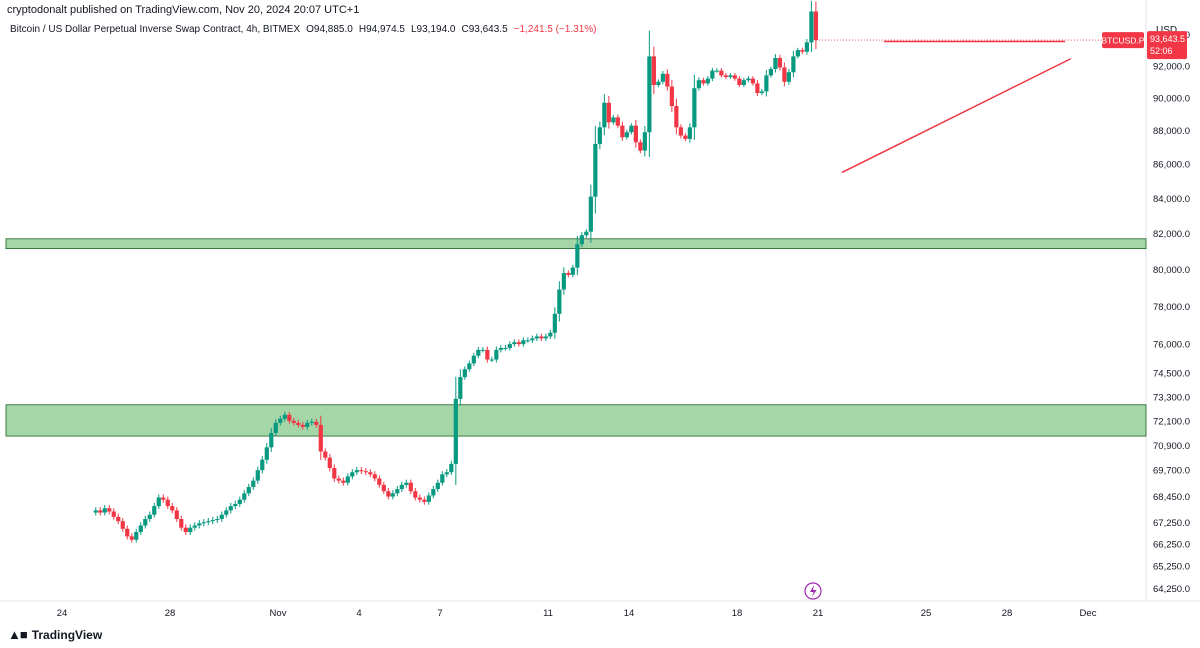 Image resolution: width=1200 pixels, height=648 pixels. What do you see at coordinates (956, 116) in the screenshot?
I see `trendline-rising-support` at bounding box center [956, 116].